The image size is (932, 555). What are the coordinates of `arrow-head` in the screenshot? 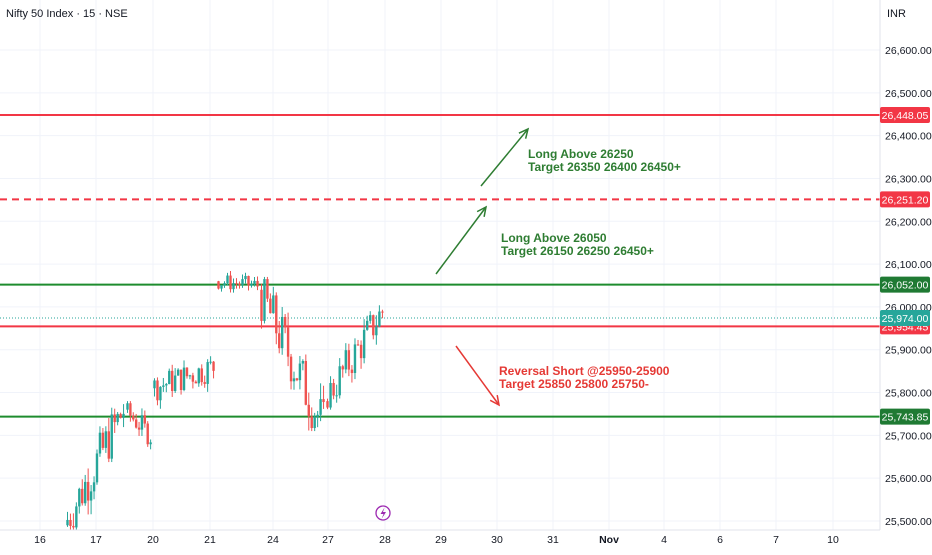 It's located at (482, 211).